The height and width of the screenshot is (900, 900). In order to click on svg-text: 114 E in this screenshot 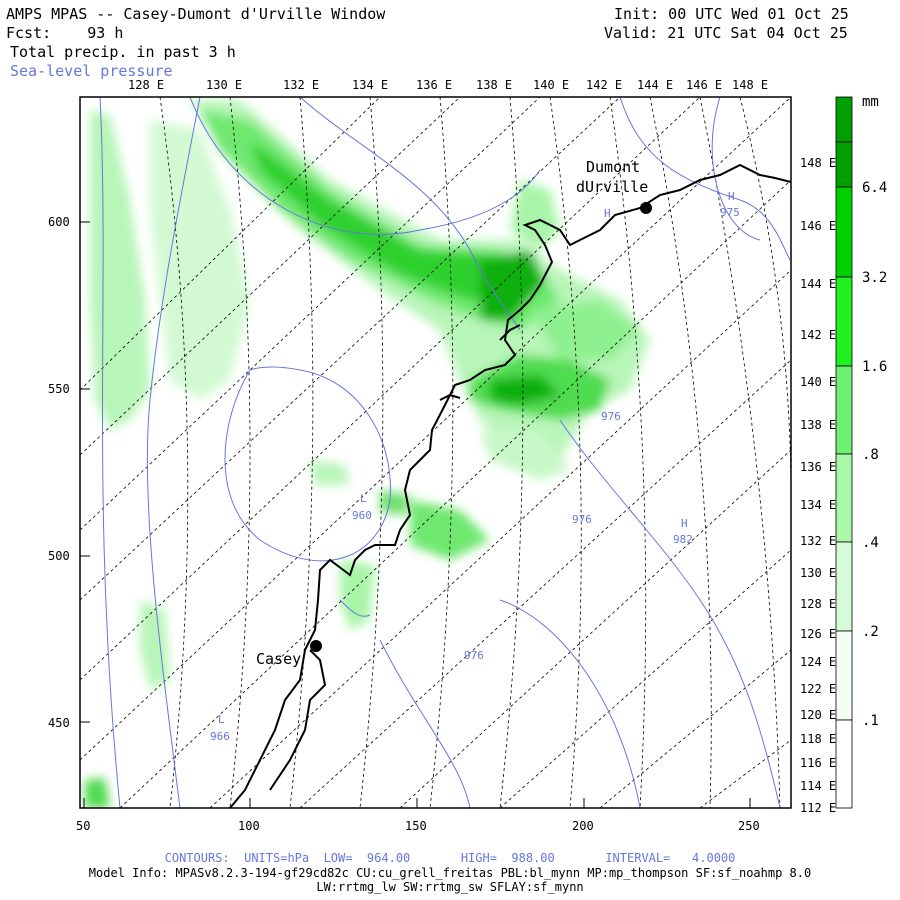, I will do `click(818, 786)`.